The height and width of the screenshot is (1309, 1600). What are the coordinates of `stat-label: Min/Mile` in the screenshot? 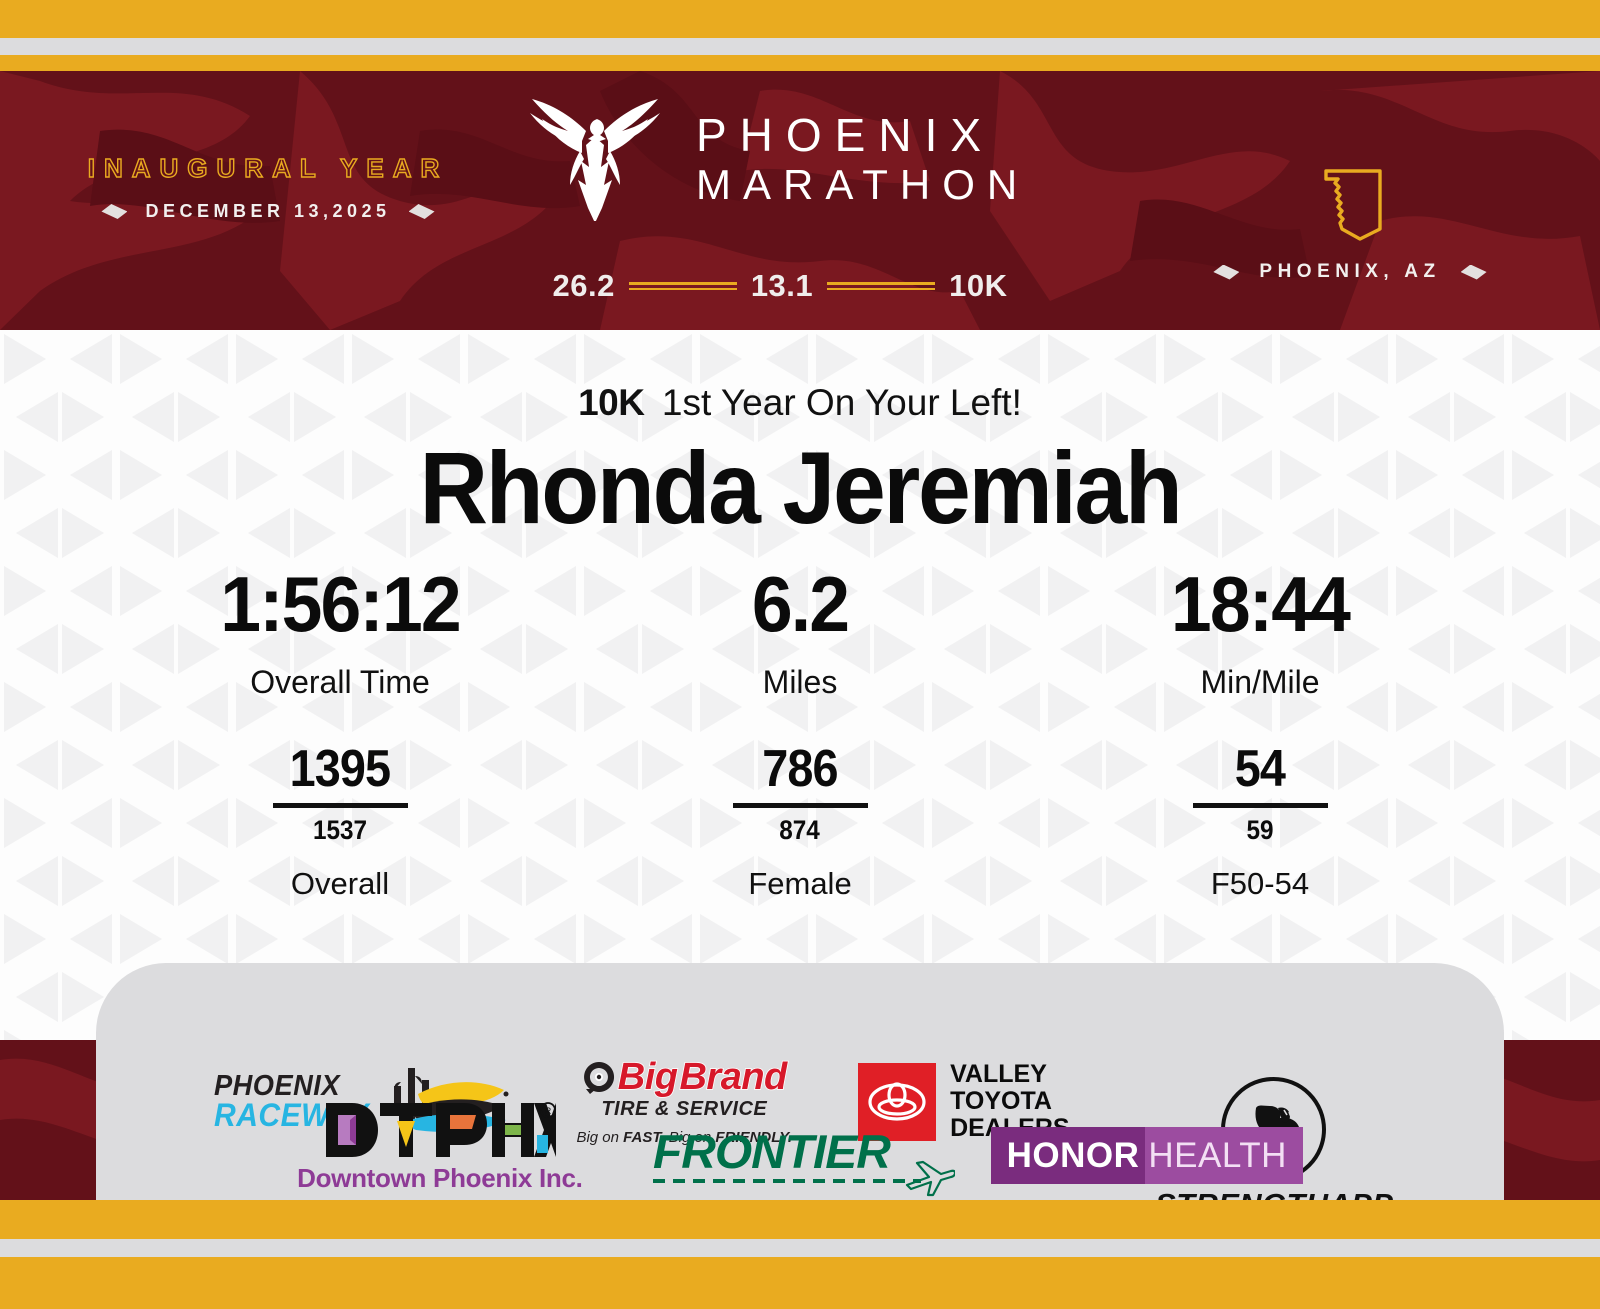 It's located at (1260, 682).